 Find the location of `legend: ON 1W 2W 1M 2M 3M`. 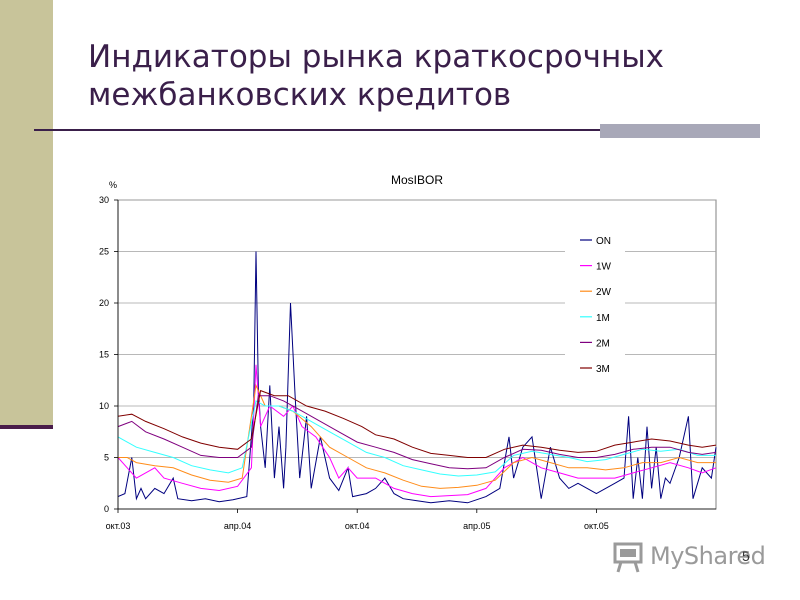

legend: ON 1W 2W 1M 2M 3M is located at coordinates (595, 304).